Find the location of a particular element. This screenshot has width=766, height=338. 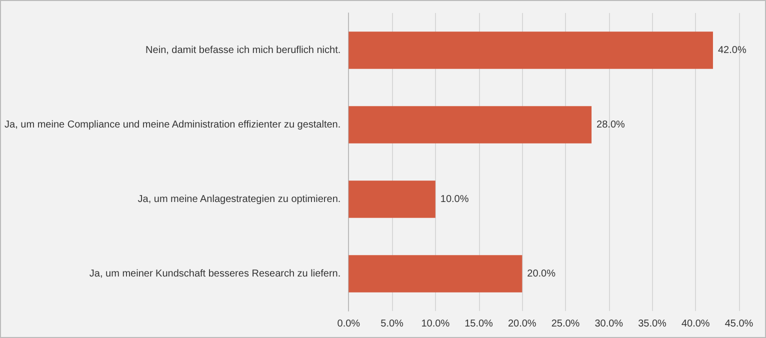

x-tick-label: 5.0% is located at coordinates (392, 324).